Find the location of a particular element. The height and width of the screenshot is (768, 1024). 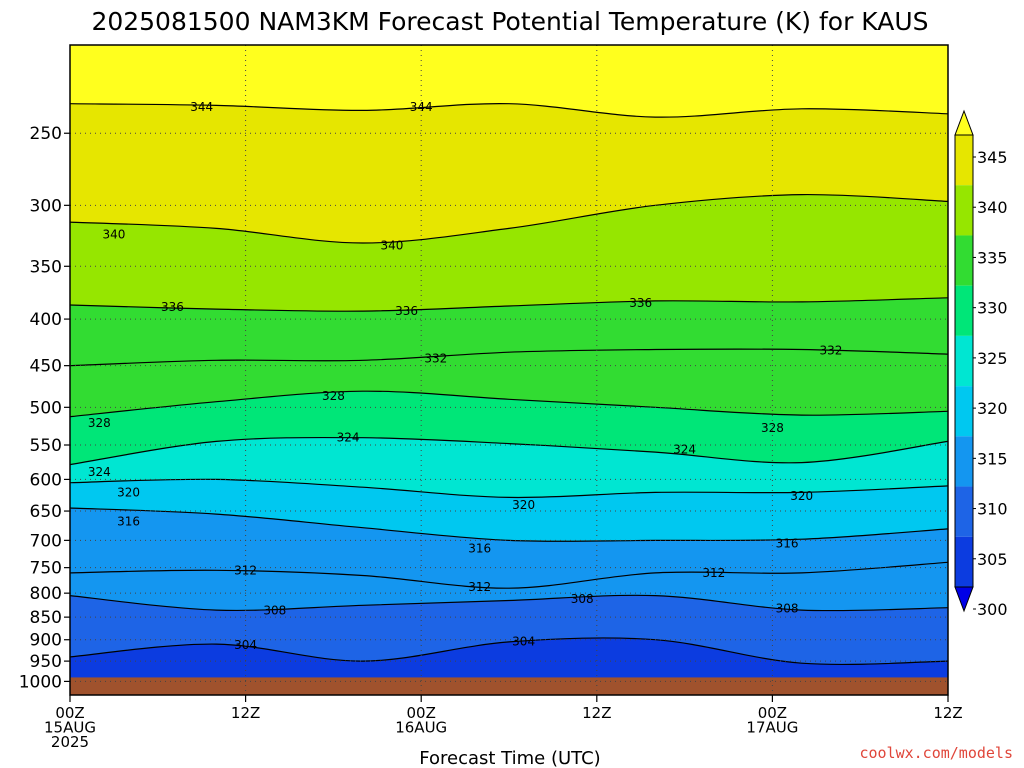

y-tick-label: 700 is located at coordinates (46, 541).